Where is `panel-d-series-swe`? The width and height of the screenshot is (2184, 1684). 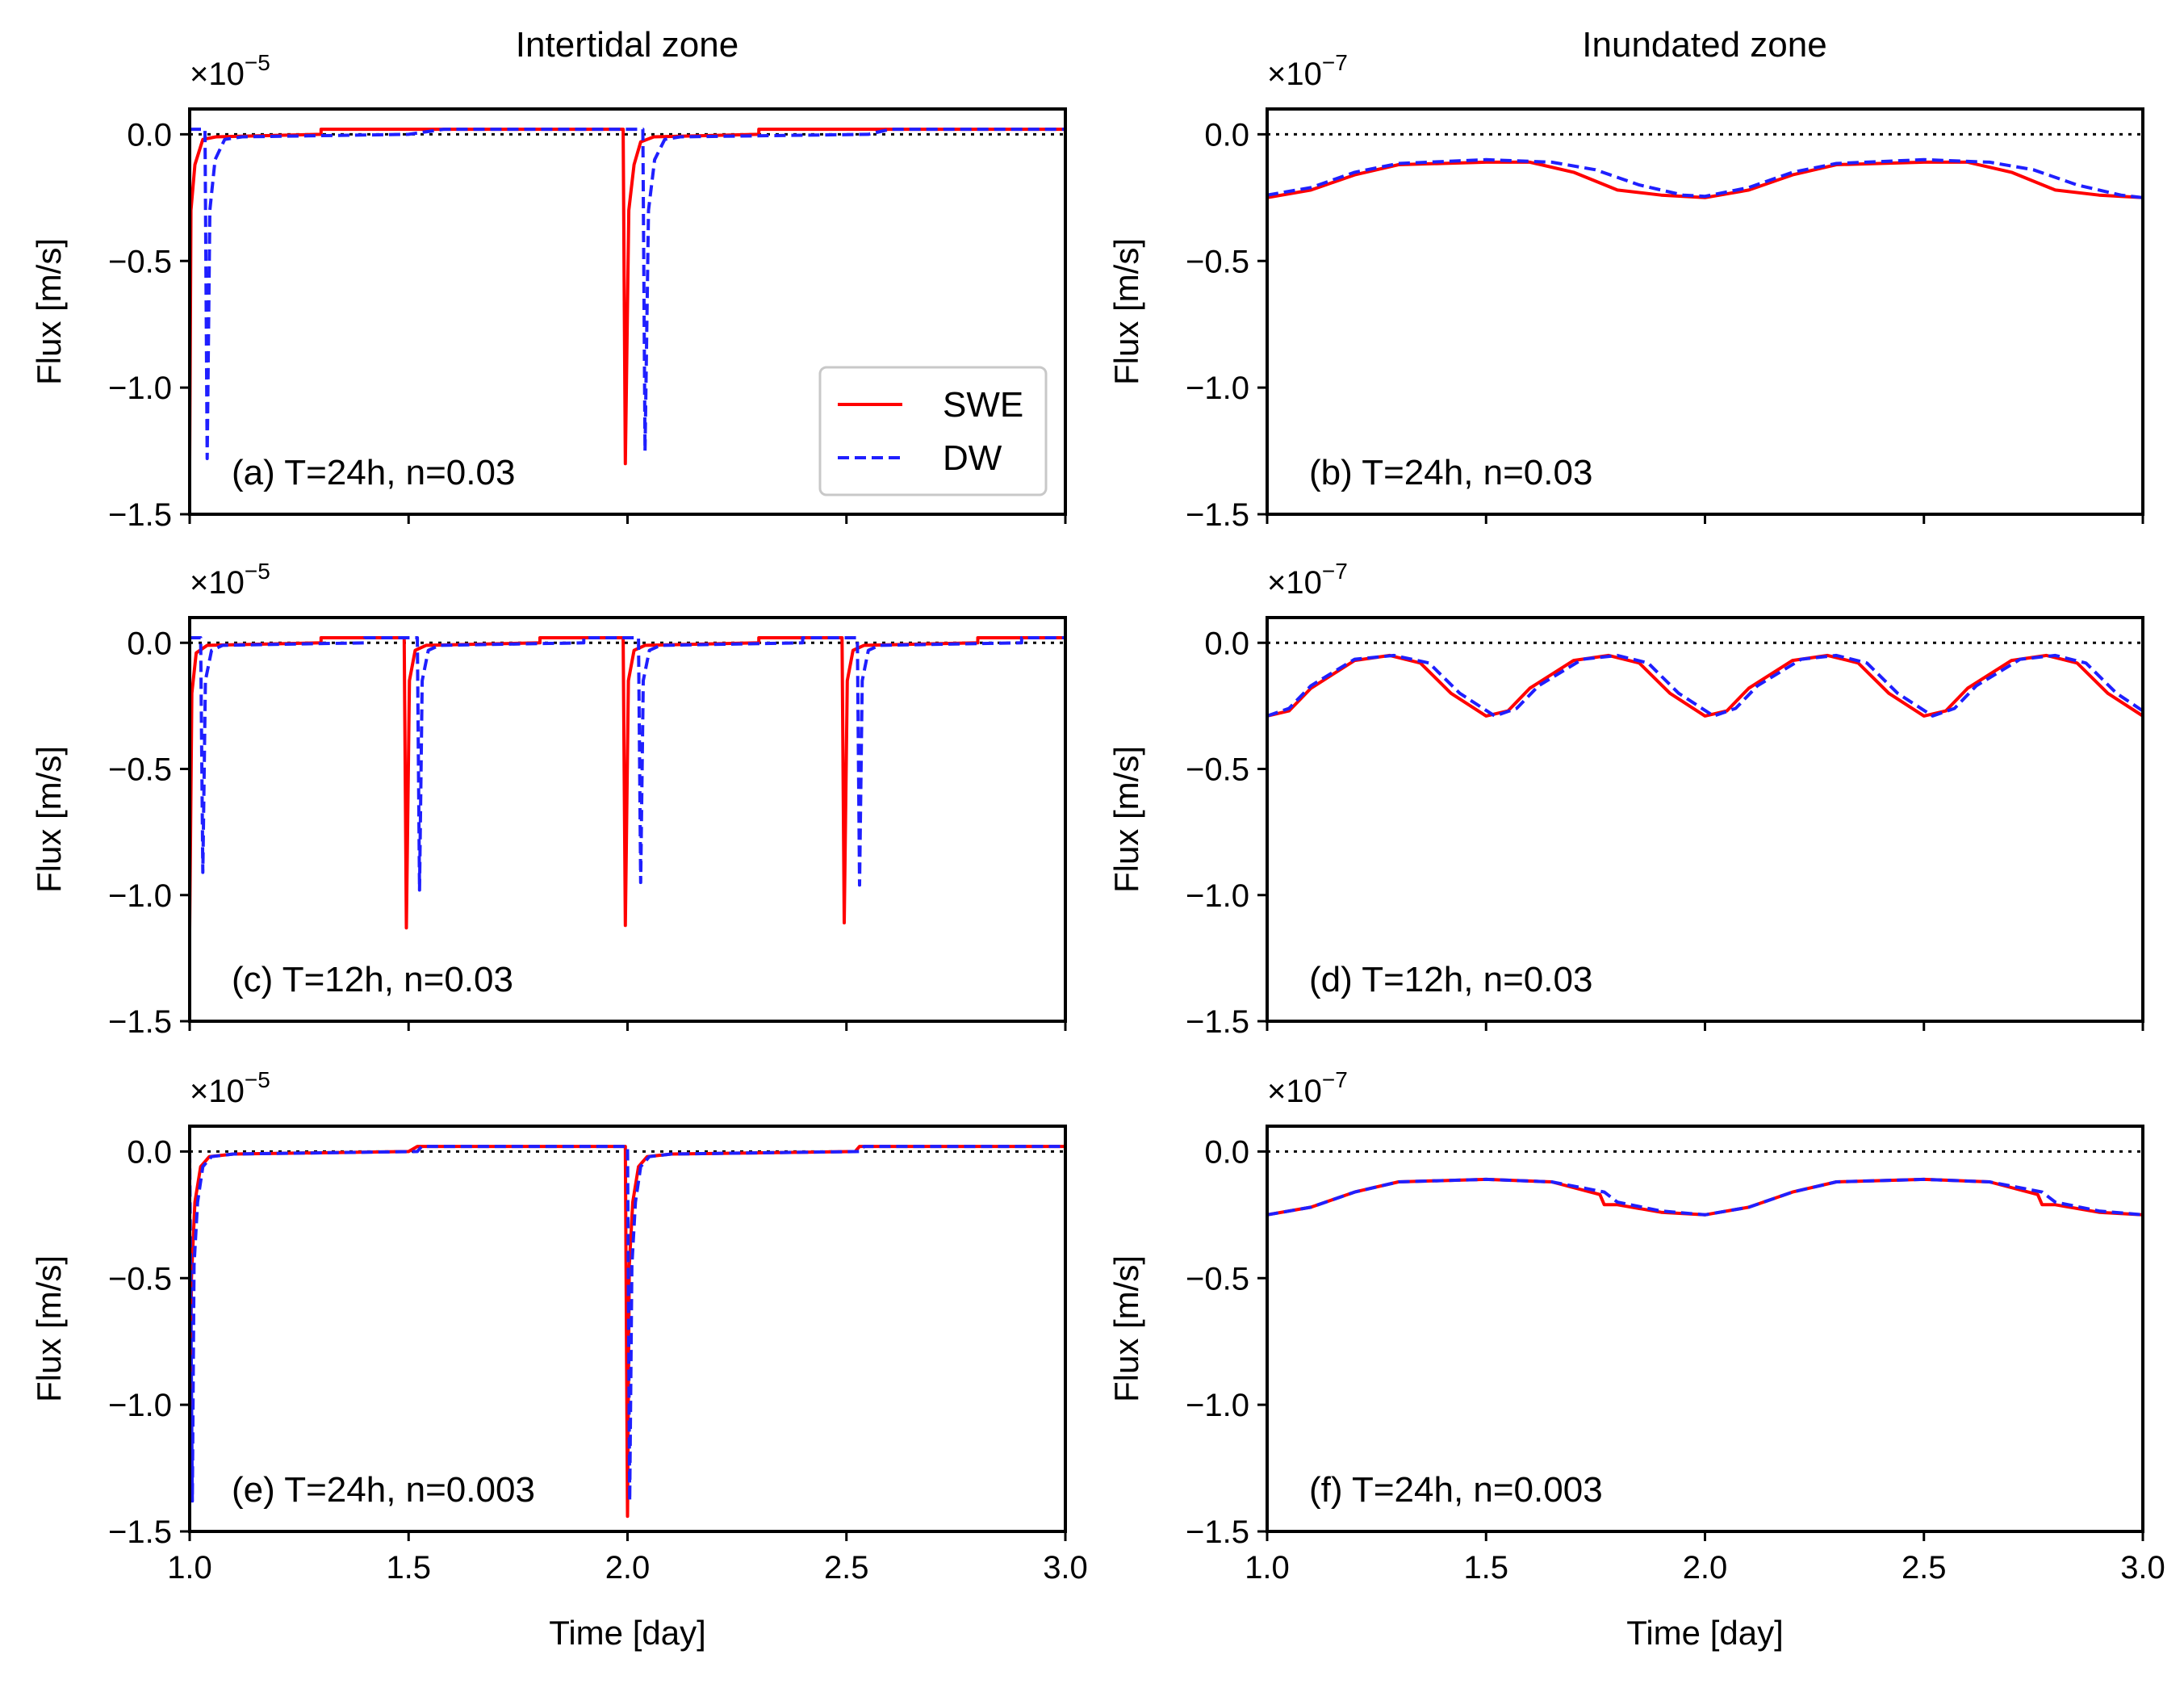 panel-d-series-swe is located at coordinates (1705, 685).